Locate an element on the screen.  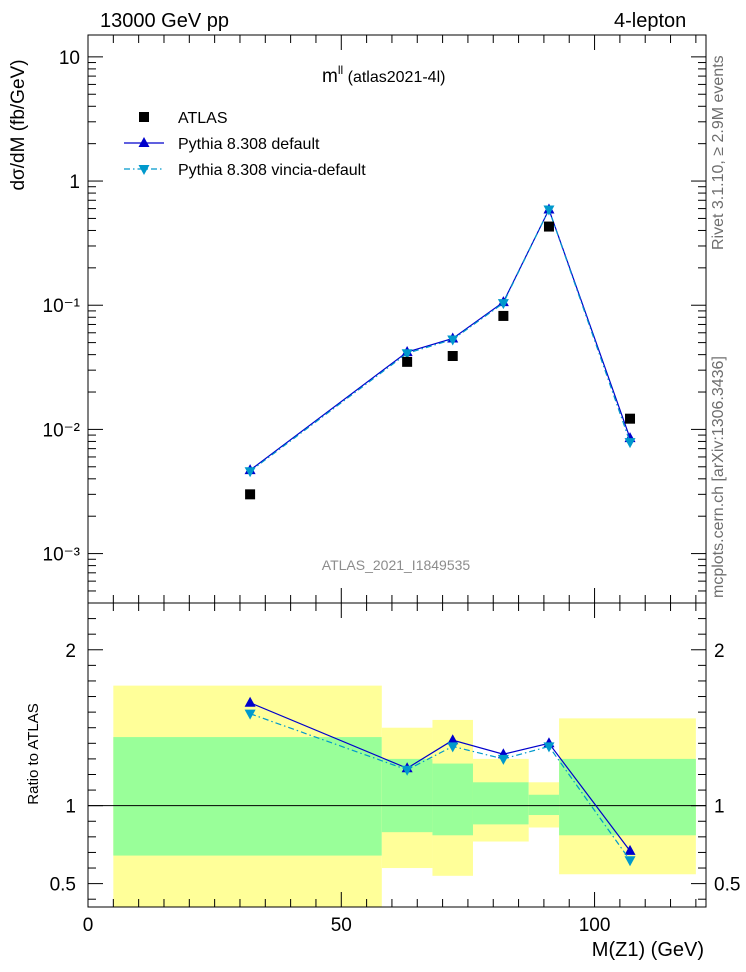
analysis-watermark: ATLAS_2021_I1849535 is located at coordinates (396, 565).